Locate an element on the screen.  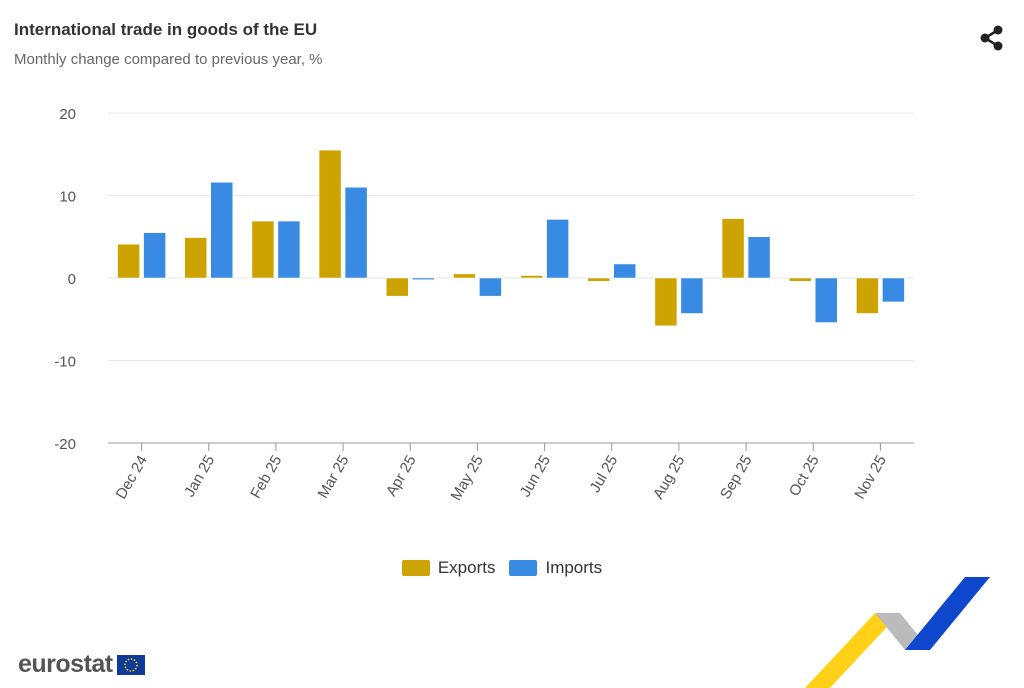
legend-item-exports: Exports is located at coordinates (448, 568).